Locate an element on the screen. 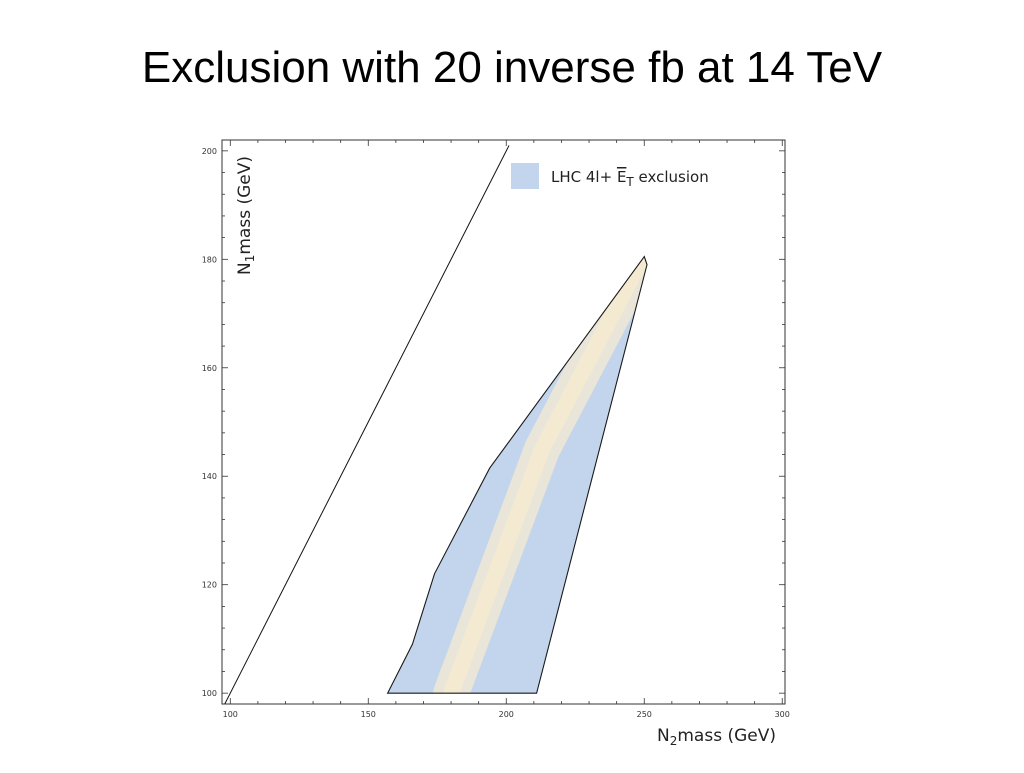 Image resolution: width=1024 pixels, height=773 pixels. x-tick-label: 150 is located at coordinates (368, 714).